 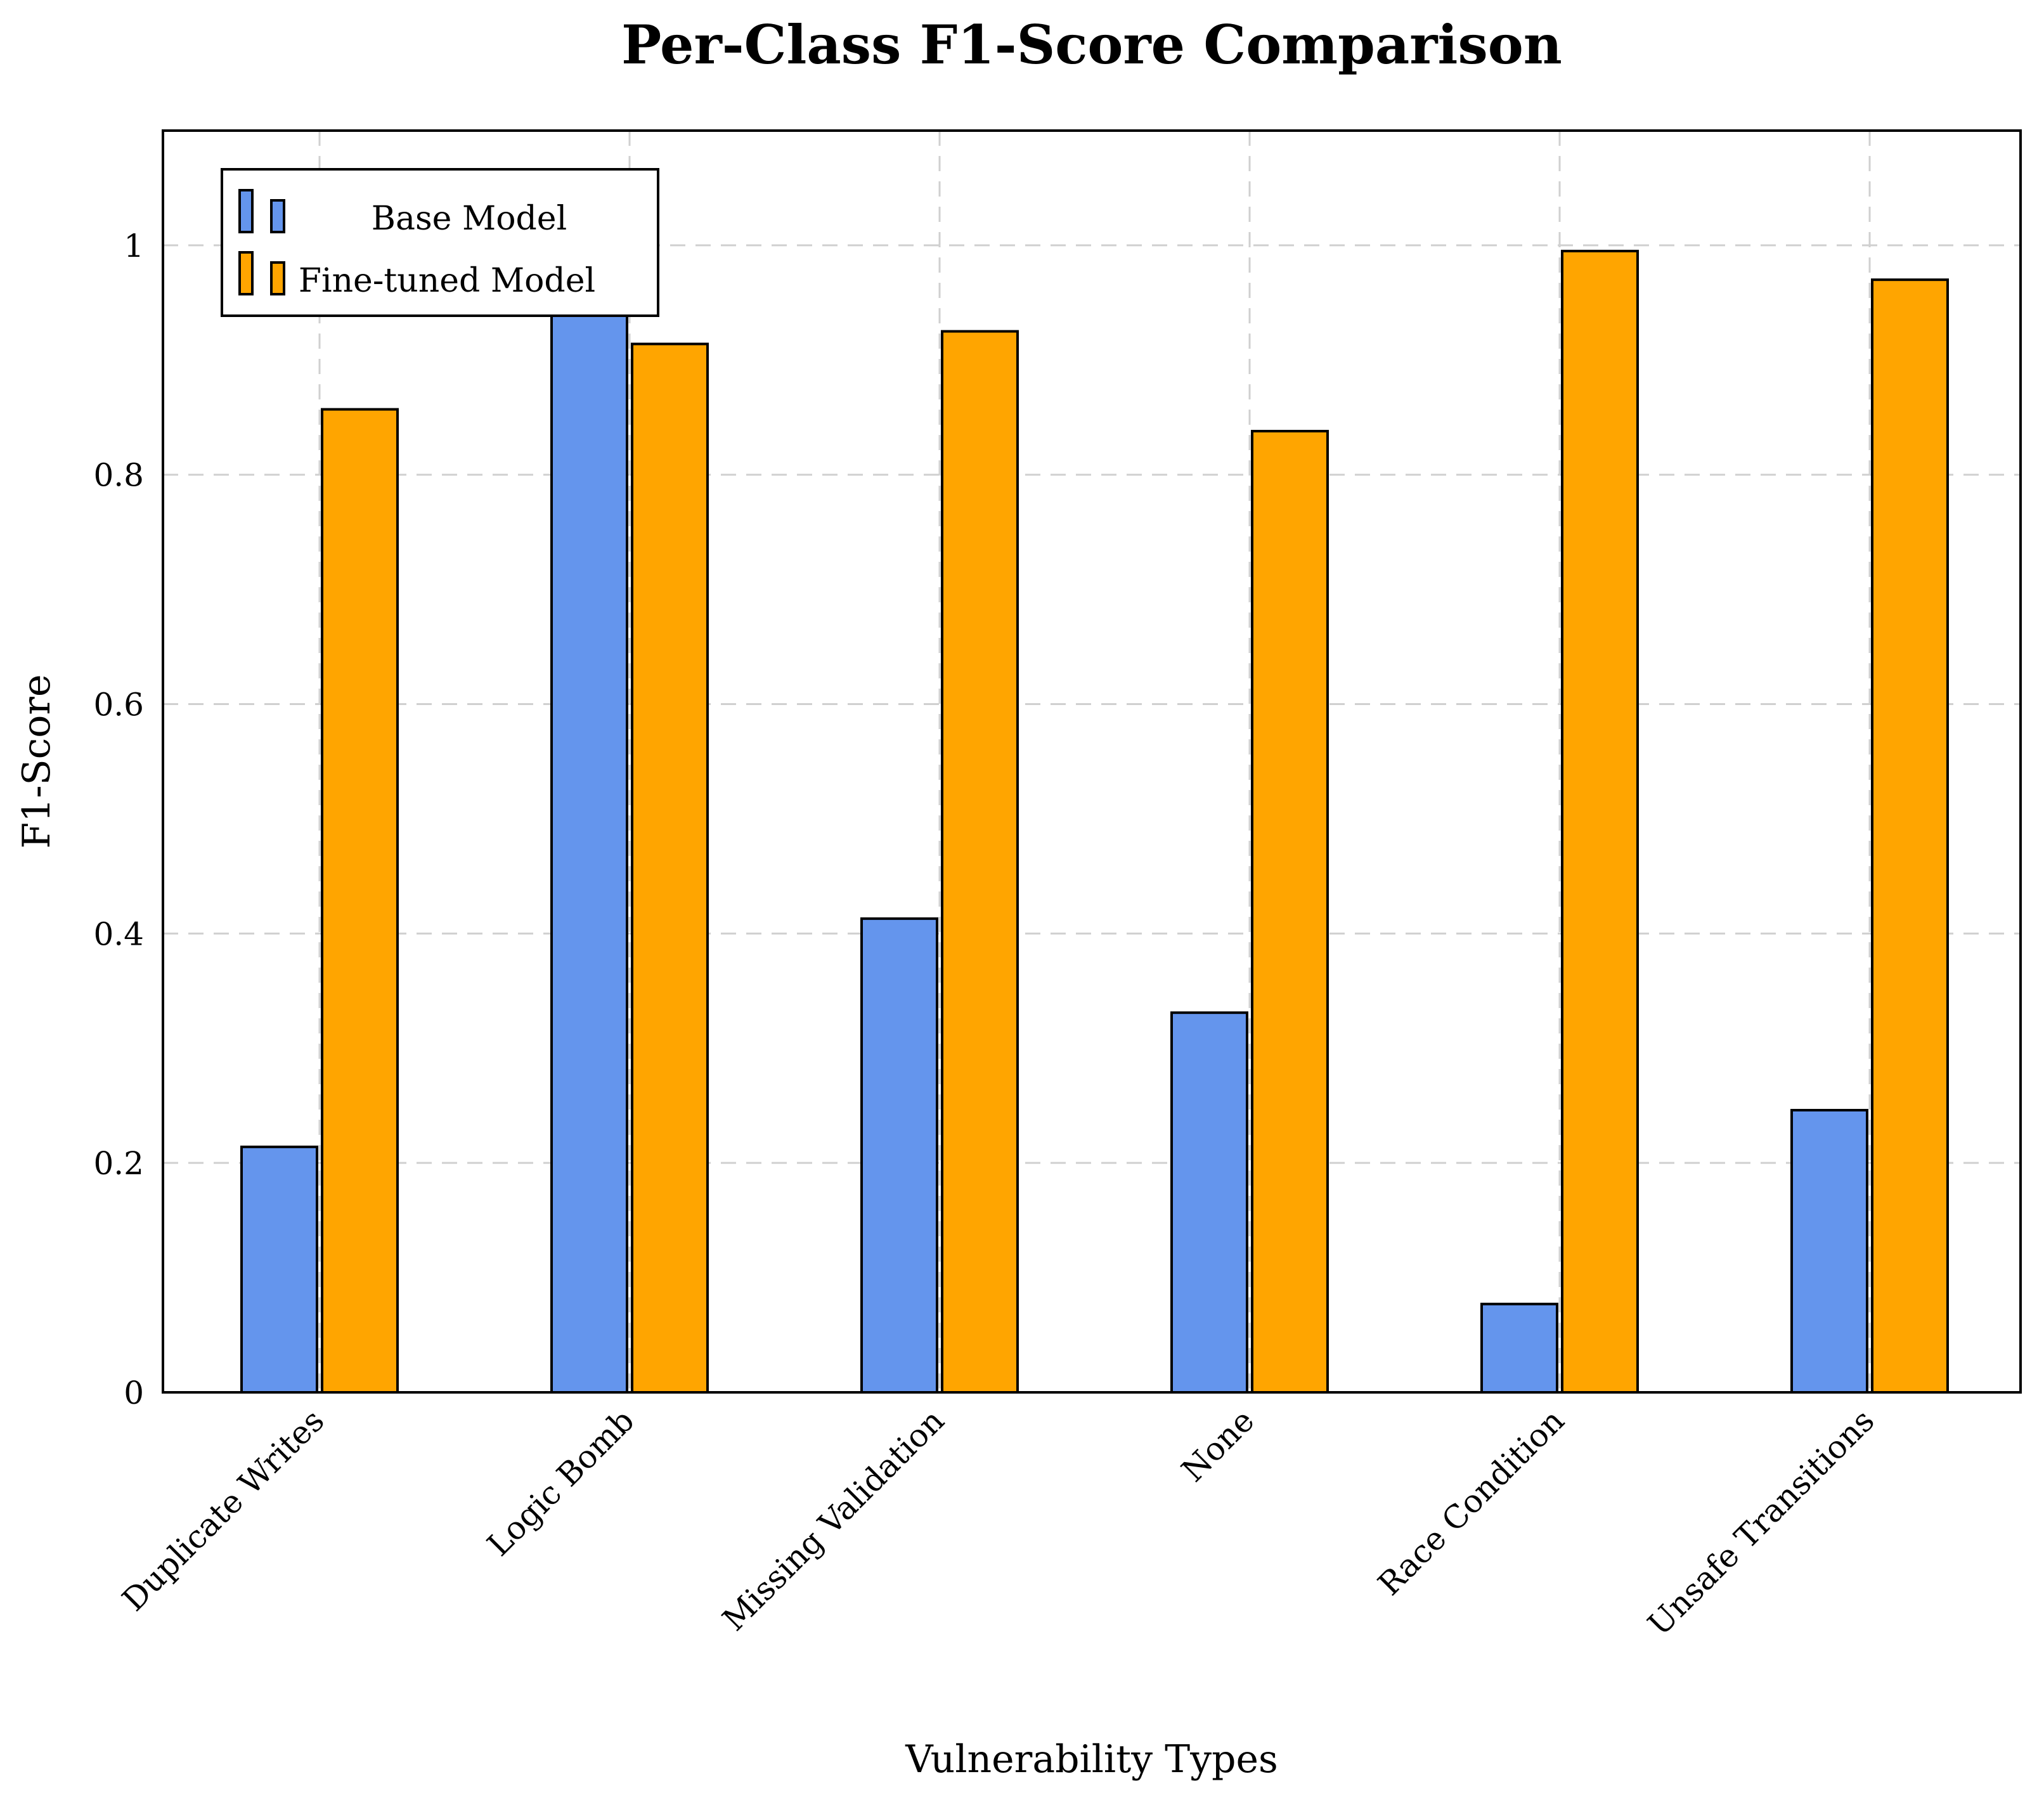 What do you see at coordinates (224, 1510) in the screenshot?
I see `x-tick-label: Duplicate Writes` at bounding box center [224, 1510].